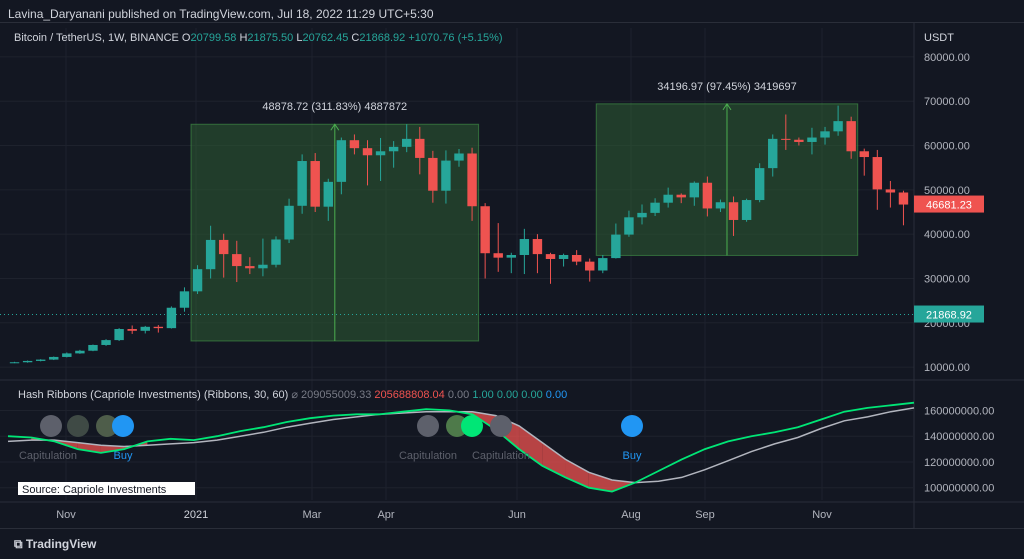  I want to click on change-value: +1070.76 (+5.15%), so click(455, 38).